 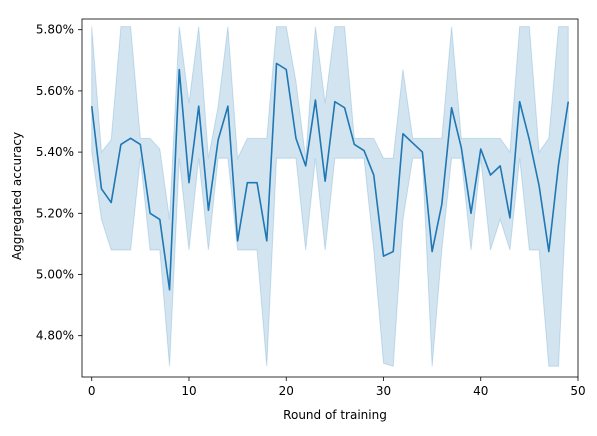 I want to click on x-tick-label: 20, so click(x=286, y=391).